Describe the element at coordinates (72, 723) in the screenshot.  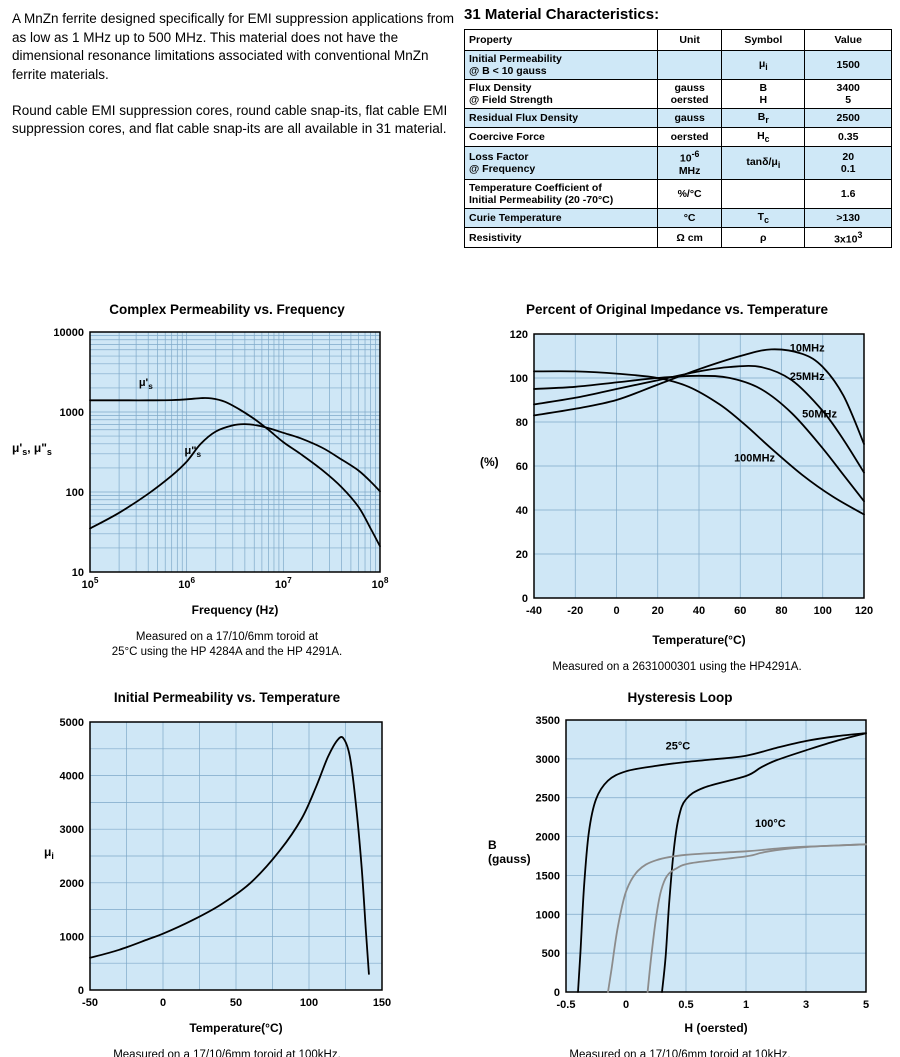
I see `svg-text: 5000` at that location.